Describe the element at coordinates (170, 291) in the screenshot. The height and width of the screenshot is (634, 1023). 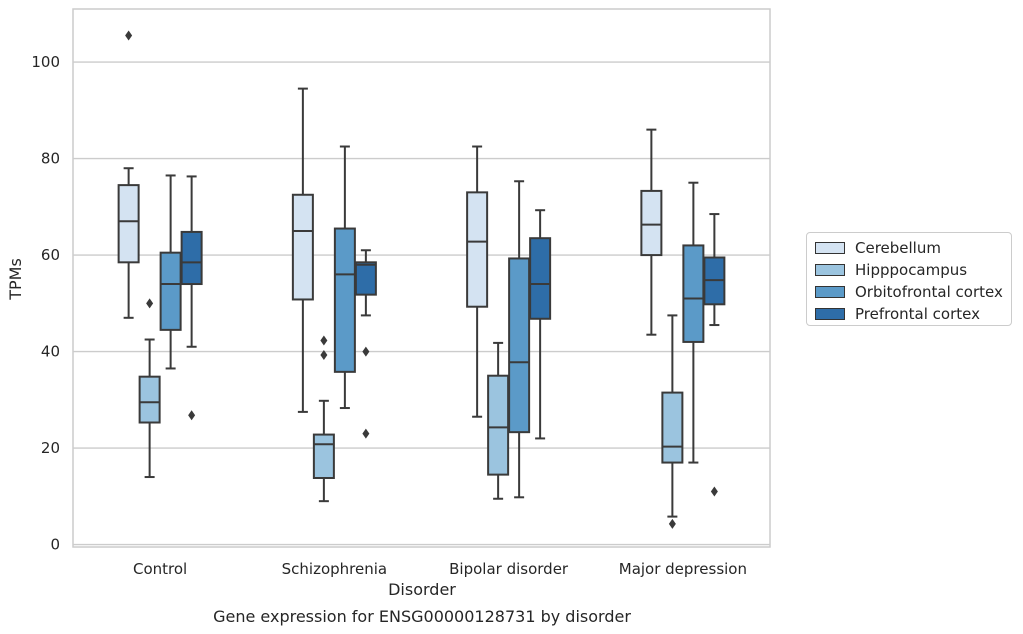
I see `box-orbitofrontal-cortex-control` at that location.